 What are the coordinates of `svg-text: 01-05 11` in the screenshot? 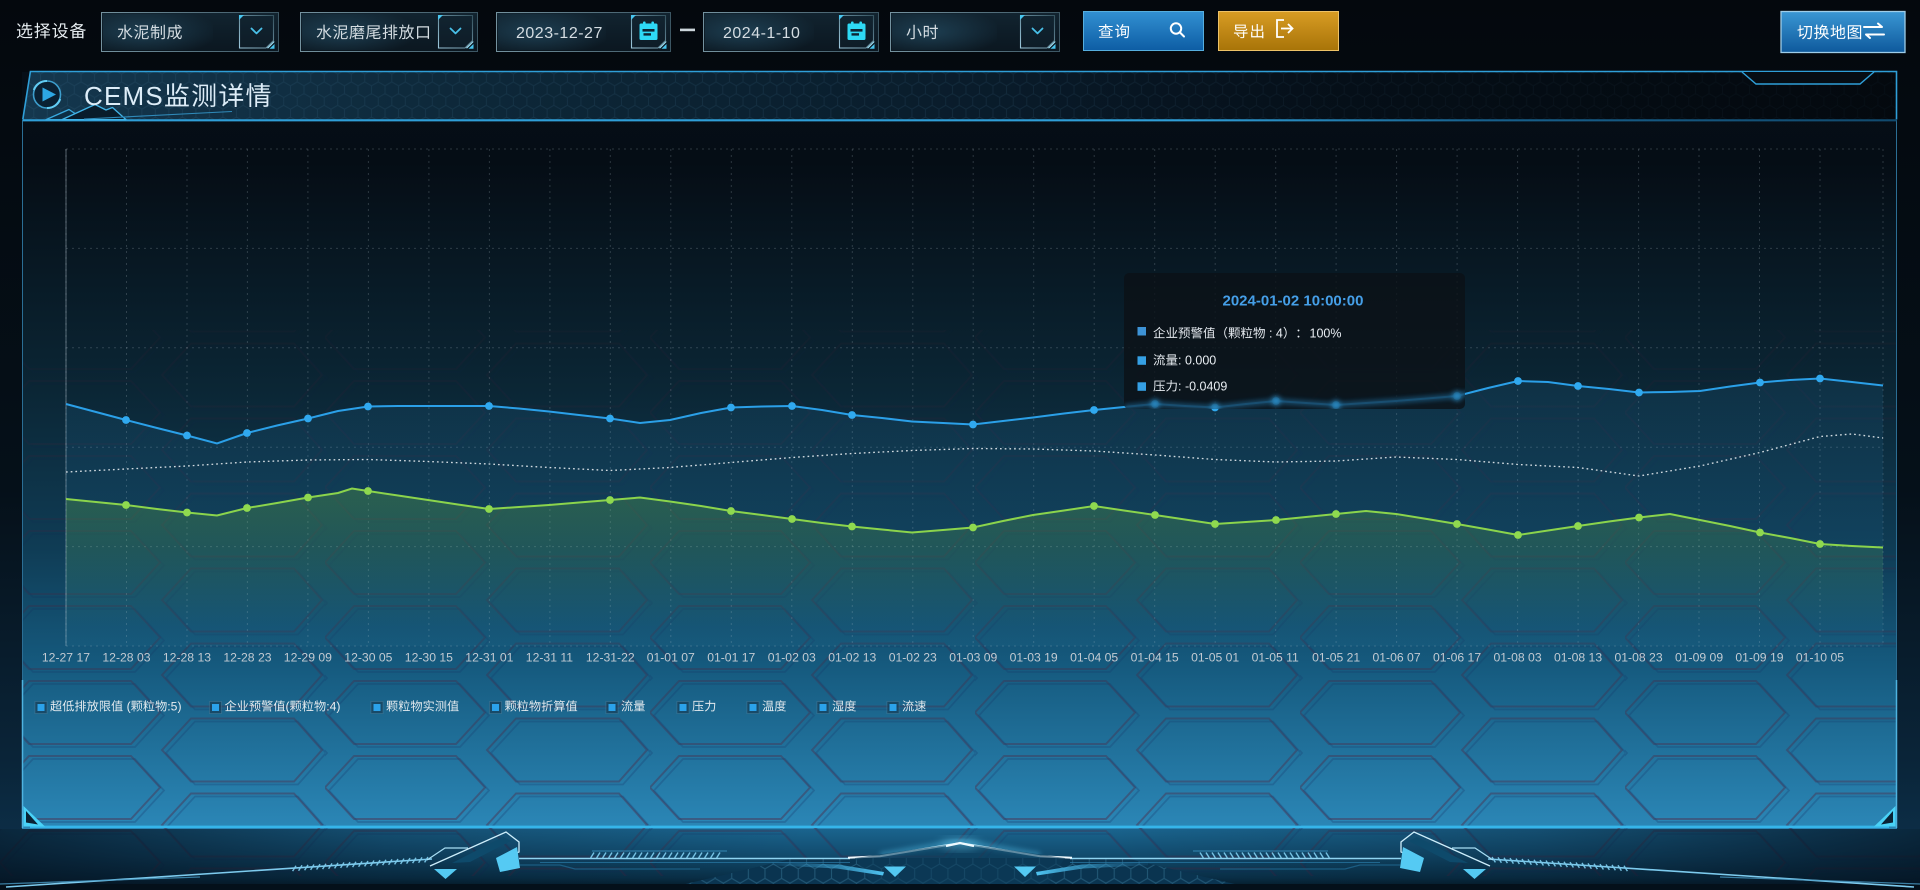 It's located at (1275, 658).